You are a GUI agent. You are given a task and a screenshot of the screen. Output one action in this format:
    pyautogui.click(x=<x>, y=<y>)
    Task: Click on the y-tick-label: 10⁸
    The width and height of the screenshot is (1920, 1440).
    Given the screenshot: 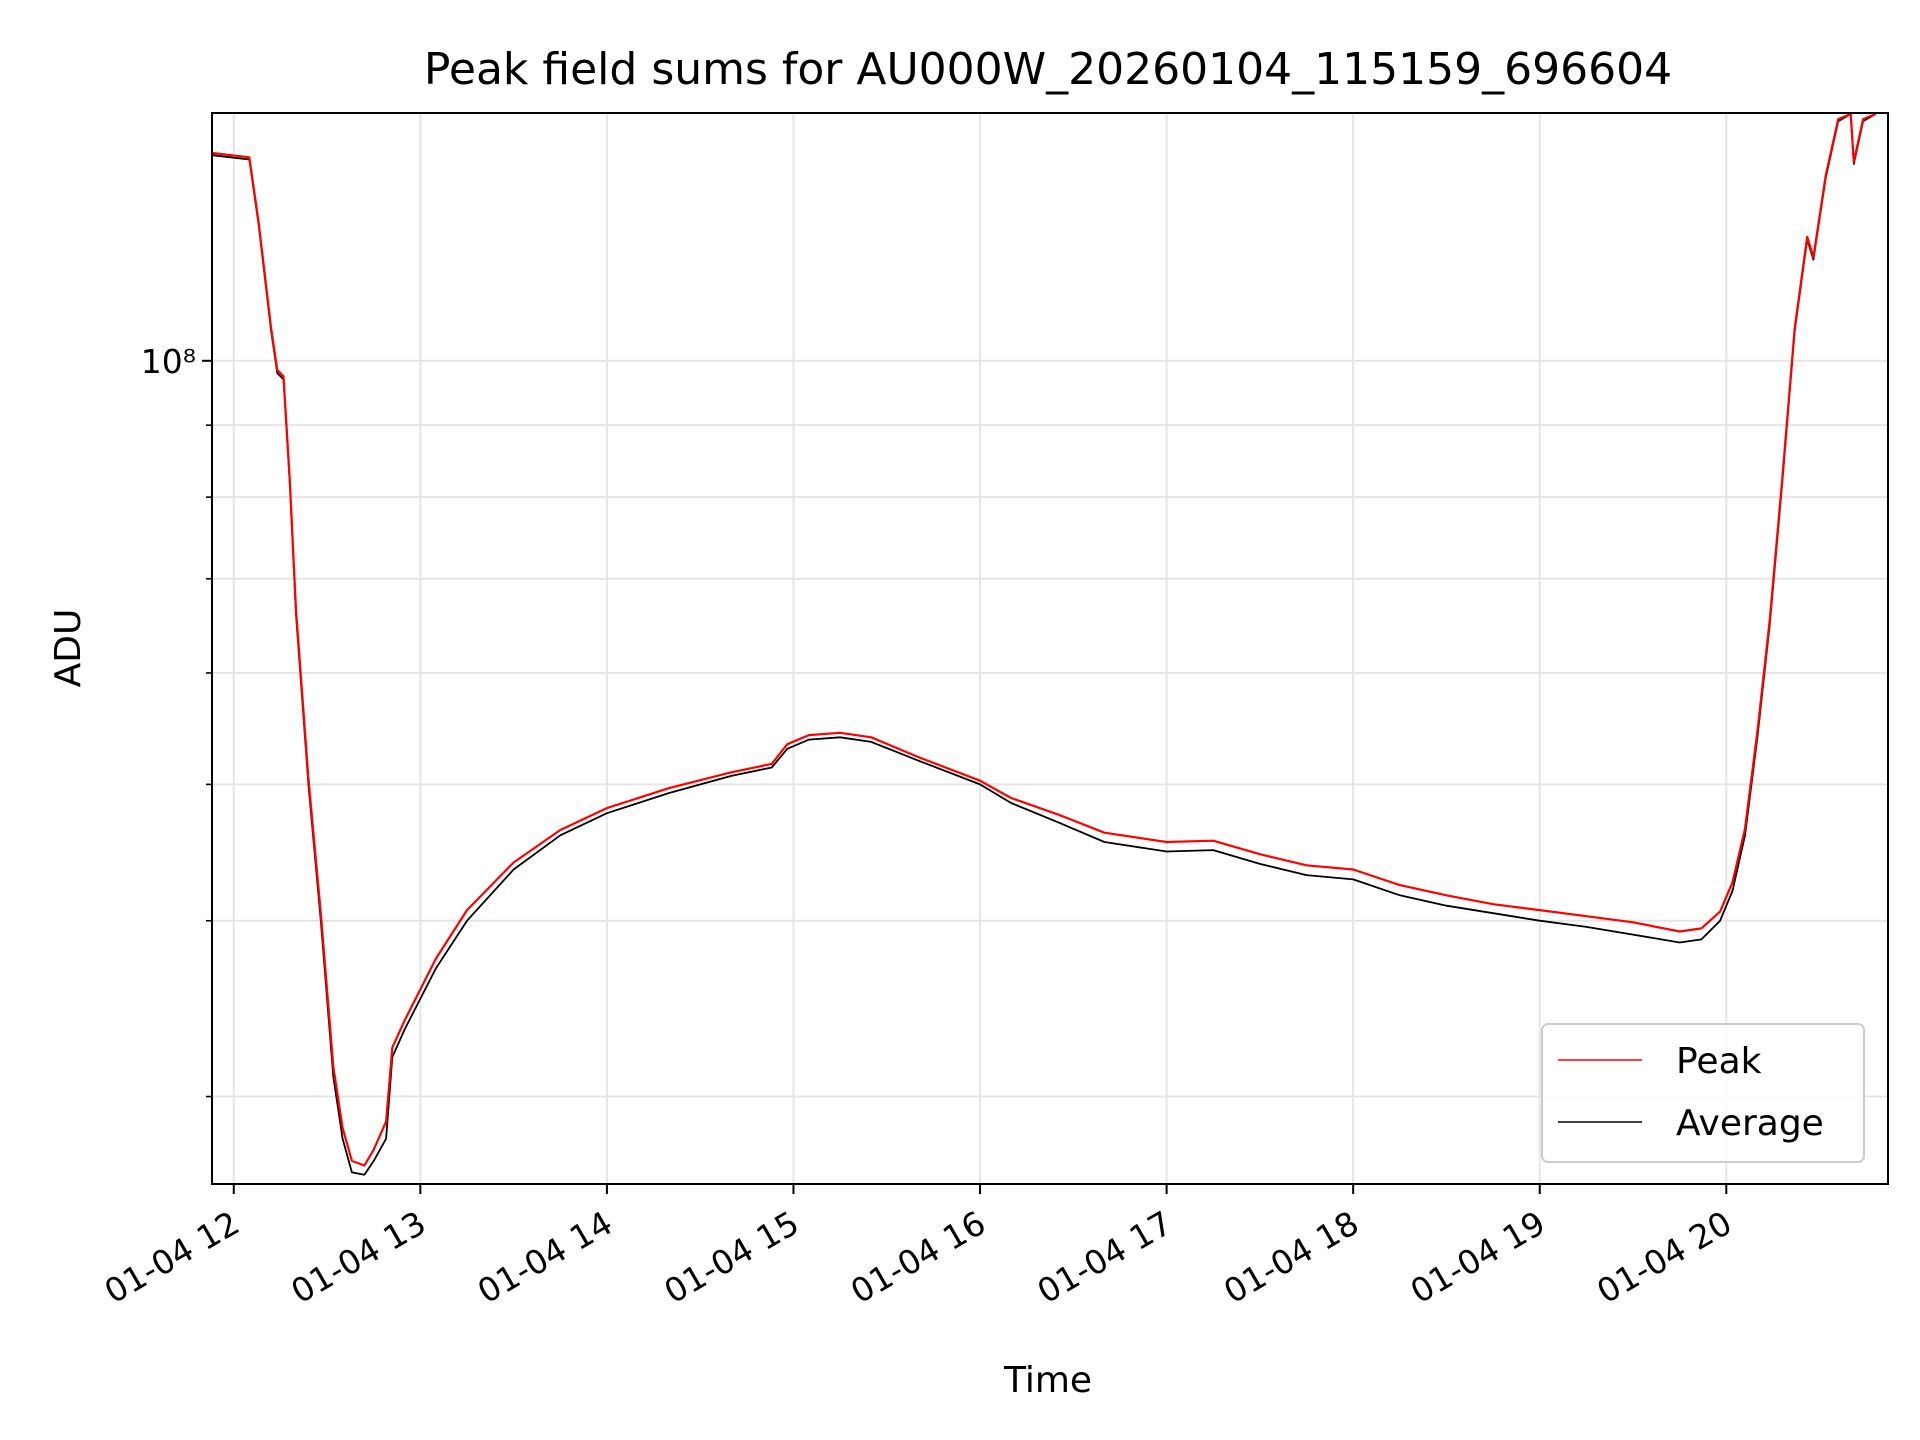 What is the action you would take?
    pyautogui.click(x=168, y=361)
    